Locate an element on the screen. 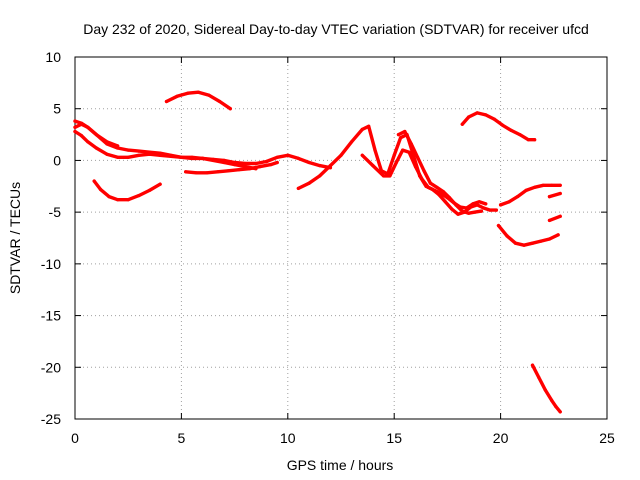 The width and height of the screenshot is (640, 480). x-tick-label: 0 is located at coordinates (75, 438).